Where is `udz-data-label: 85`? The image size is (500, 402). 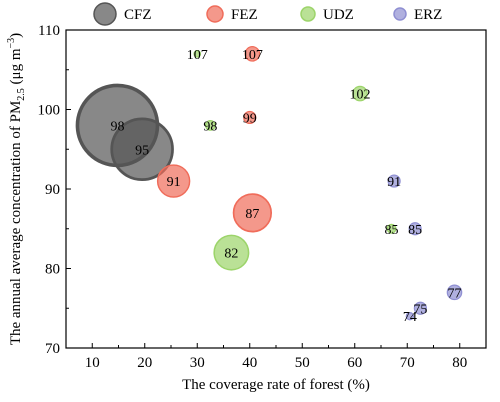 udz-data-label: 85 is located at coordinates (392, 230).